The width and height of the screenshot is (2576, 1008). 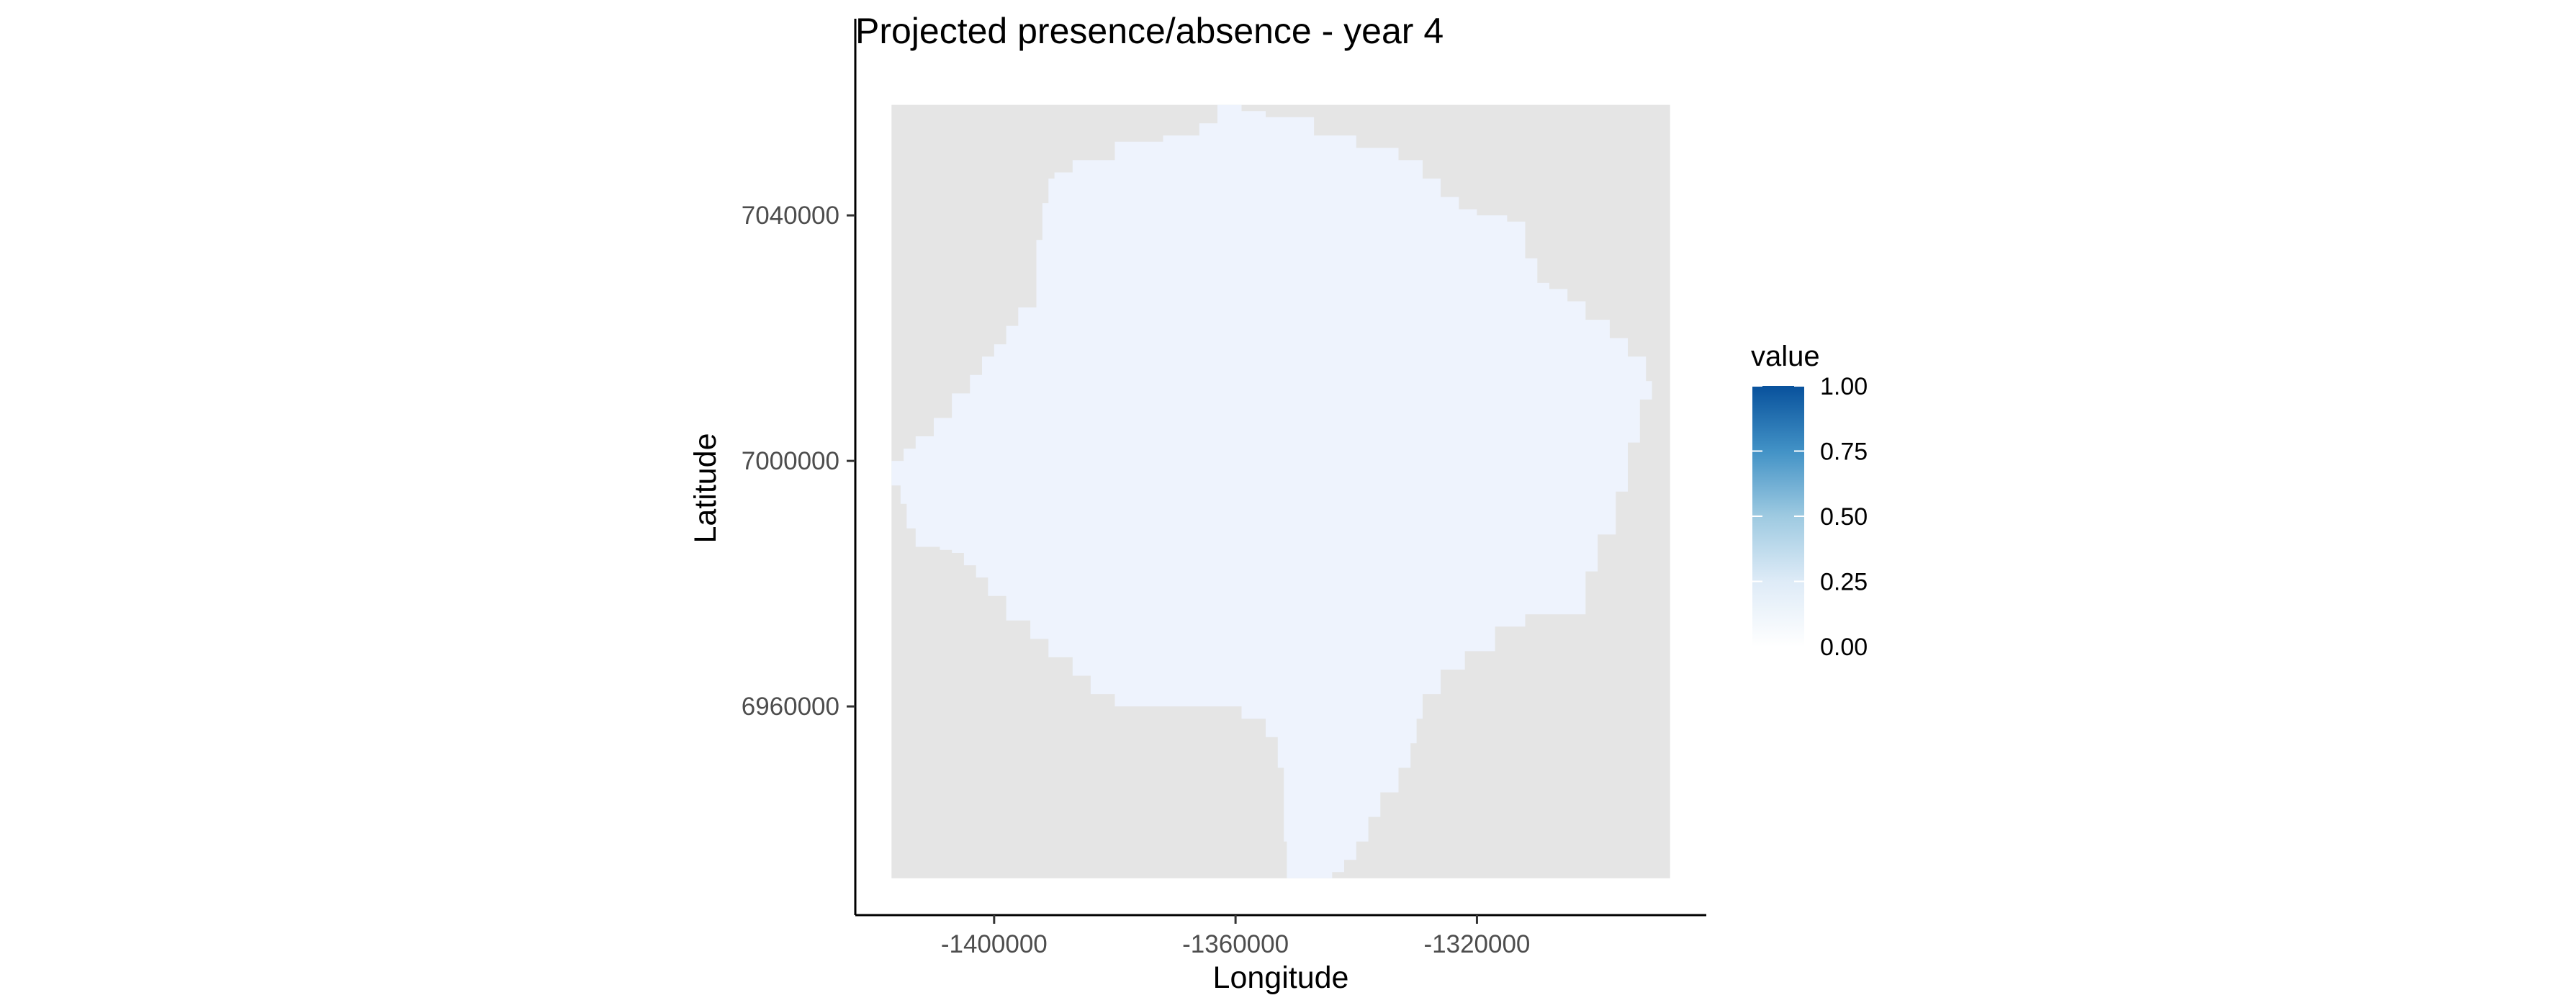 What do you see at coordinates (1281, 977) in the screenshot?
I see `x-axis-title: Longitude` at bounding box center [1281, 977].